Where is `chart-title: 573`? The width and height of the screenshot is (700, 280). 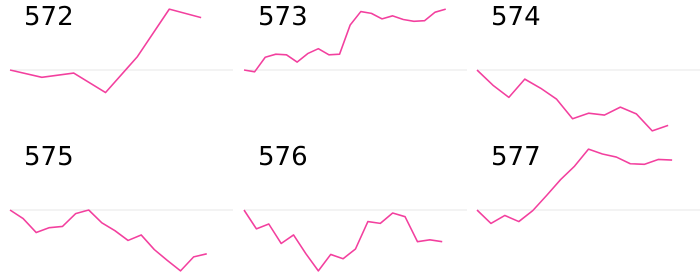 chart-title: 573 is located at coordinates (283, 17).